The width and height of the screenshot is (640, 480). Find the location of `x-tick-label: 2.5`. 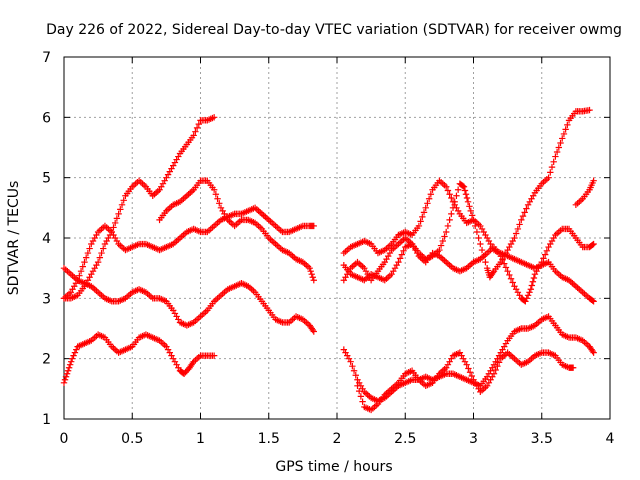

x-tick-label: 2.5 is located at coordinates (405, 439).